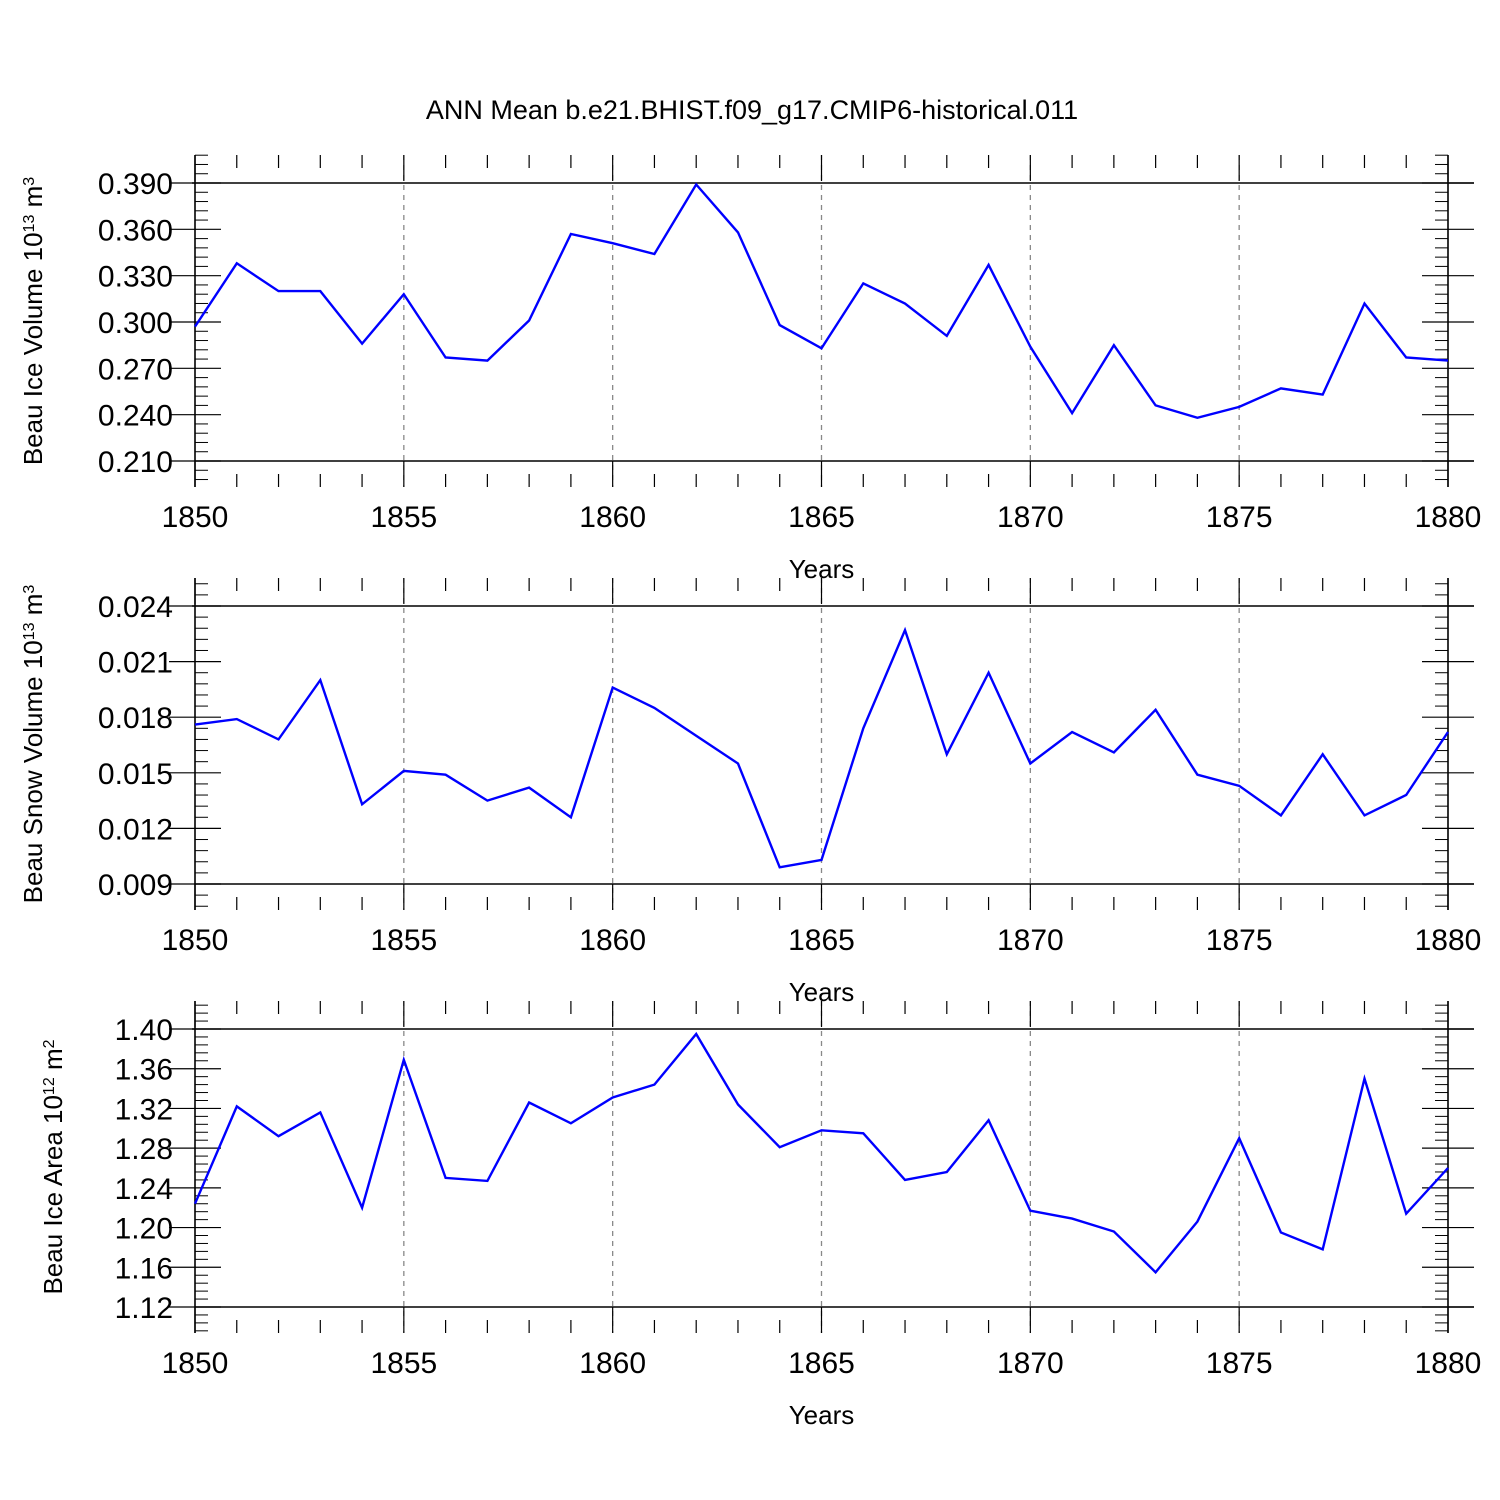 The width and height of the screenshot is (1500, 1500). I want to click on y-tick-label: 0.210, so click(135, 462).